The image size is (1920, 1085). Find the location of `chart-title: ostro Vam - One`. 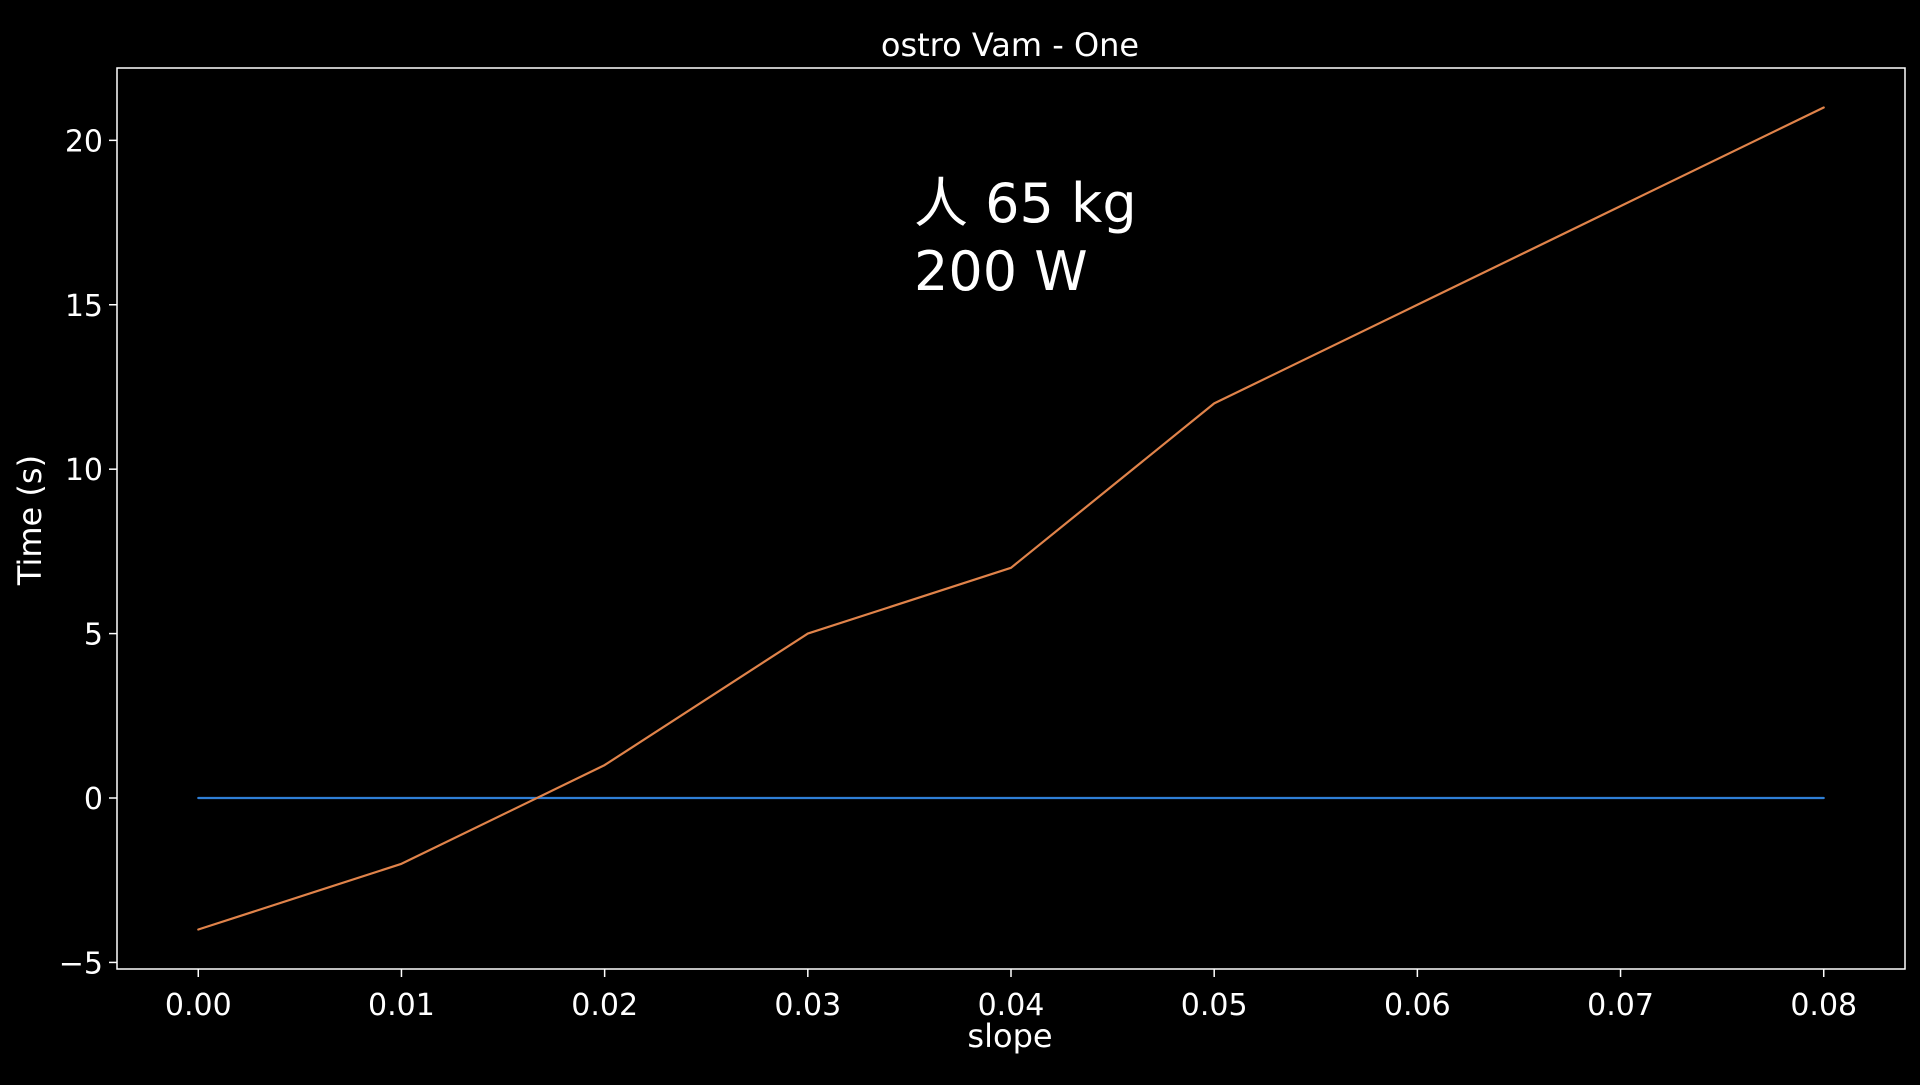

chart-title: ostro Vam - One is located at coordinates (1010, 45).